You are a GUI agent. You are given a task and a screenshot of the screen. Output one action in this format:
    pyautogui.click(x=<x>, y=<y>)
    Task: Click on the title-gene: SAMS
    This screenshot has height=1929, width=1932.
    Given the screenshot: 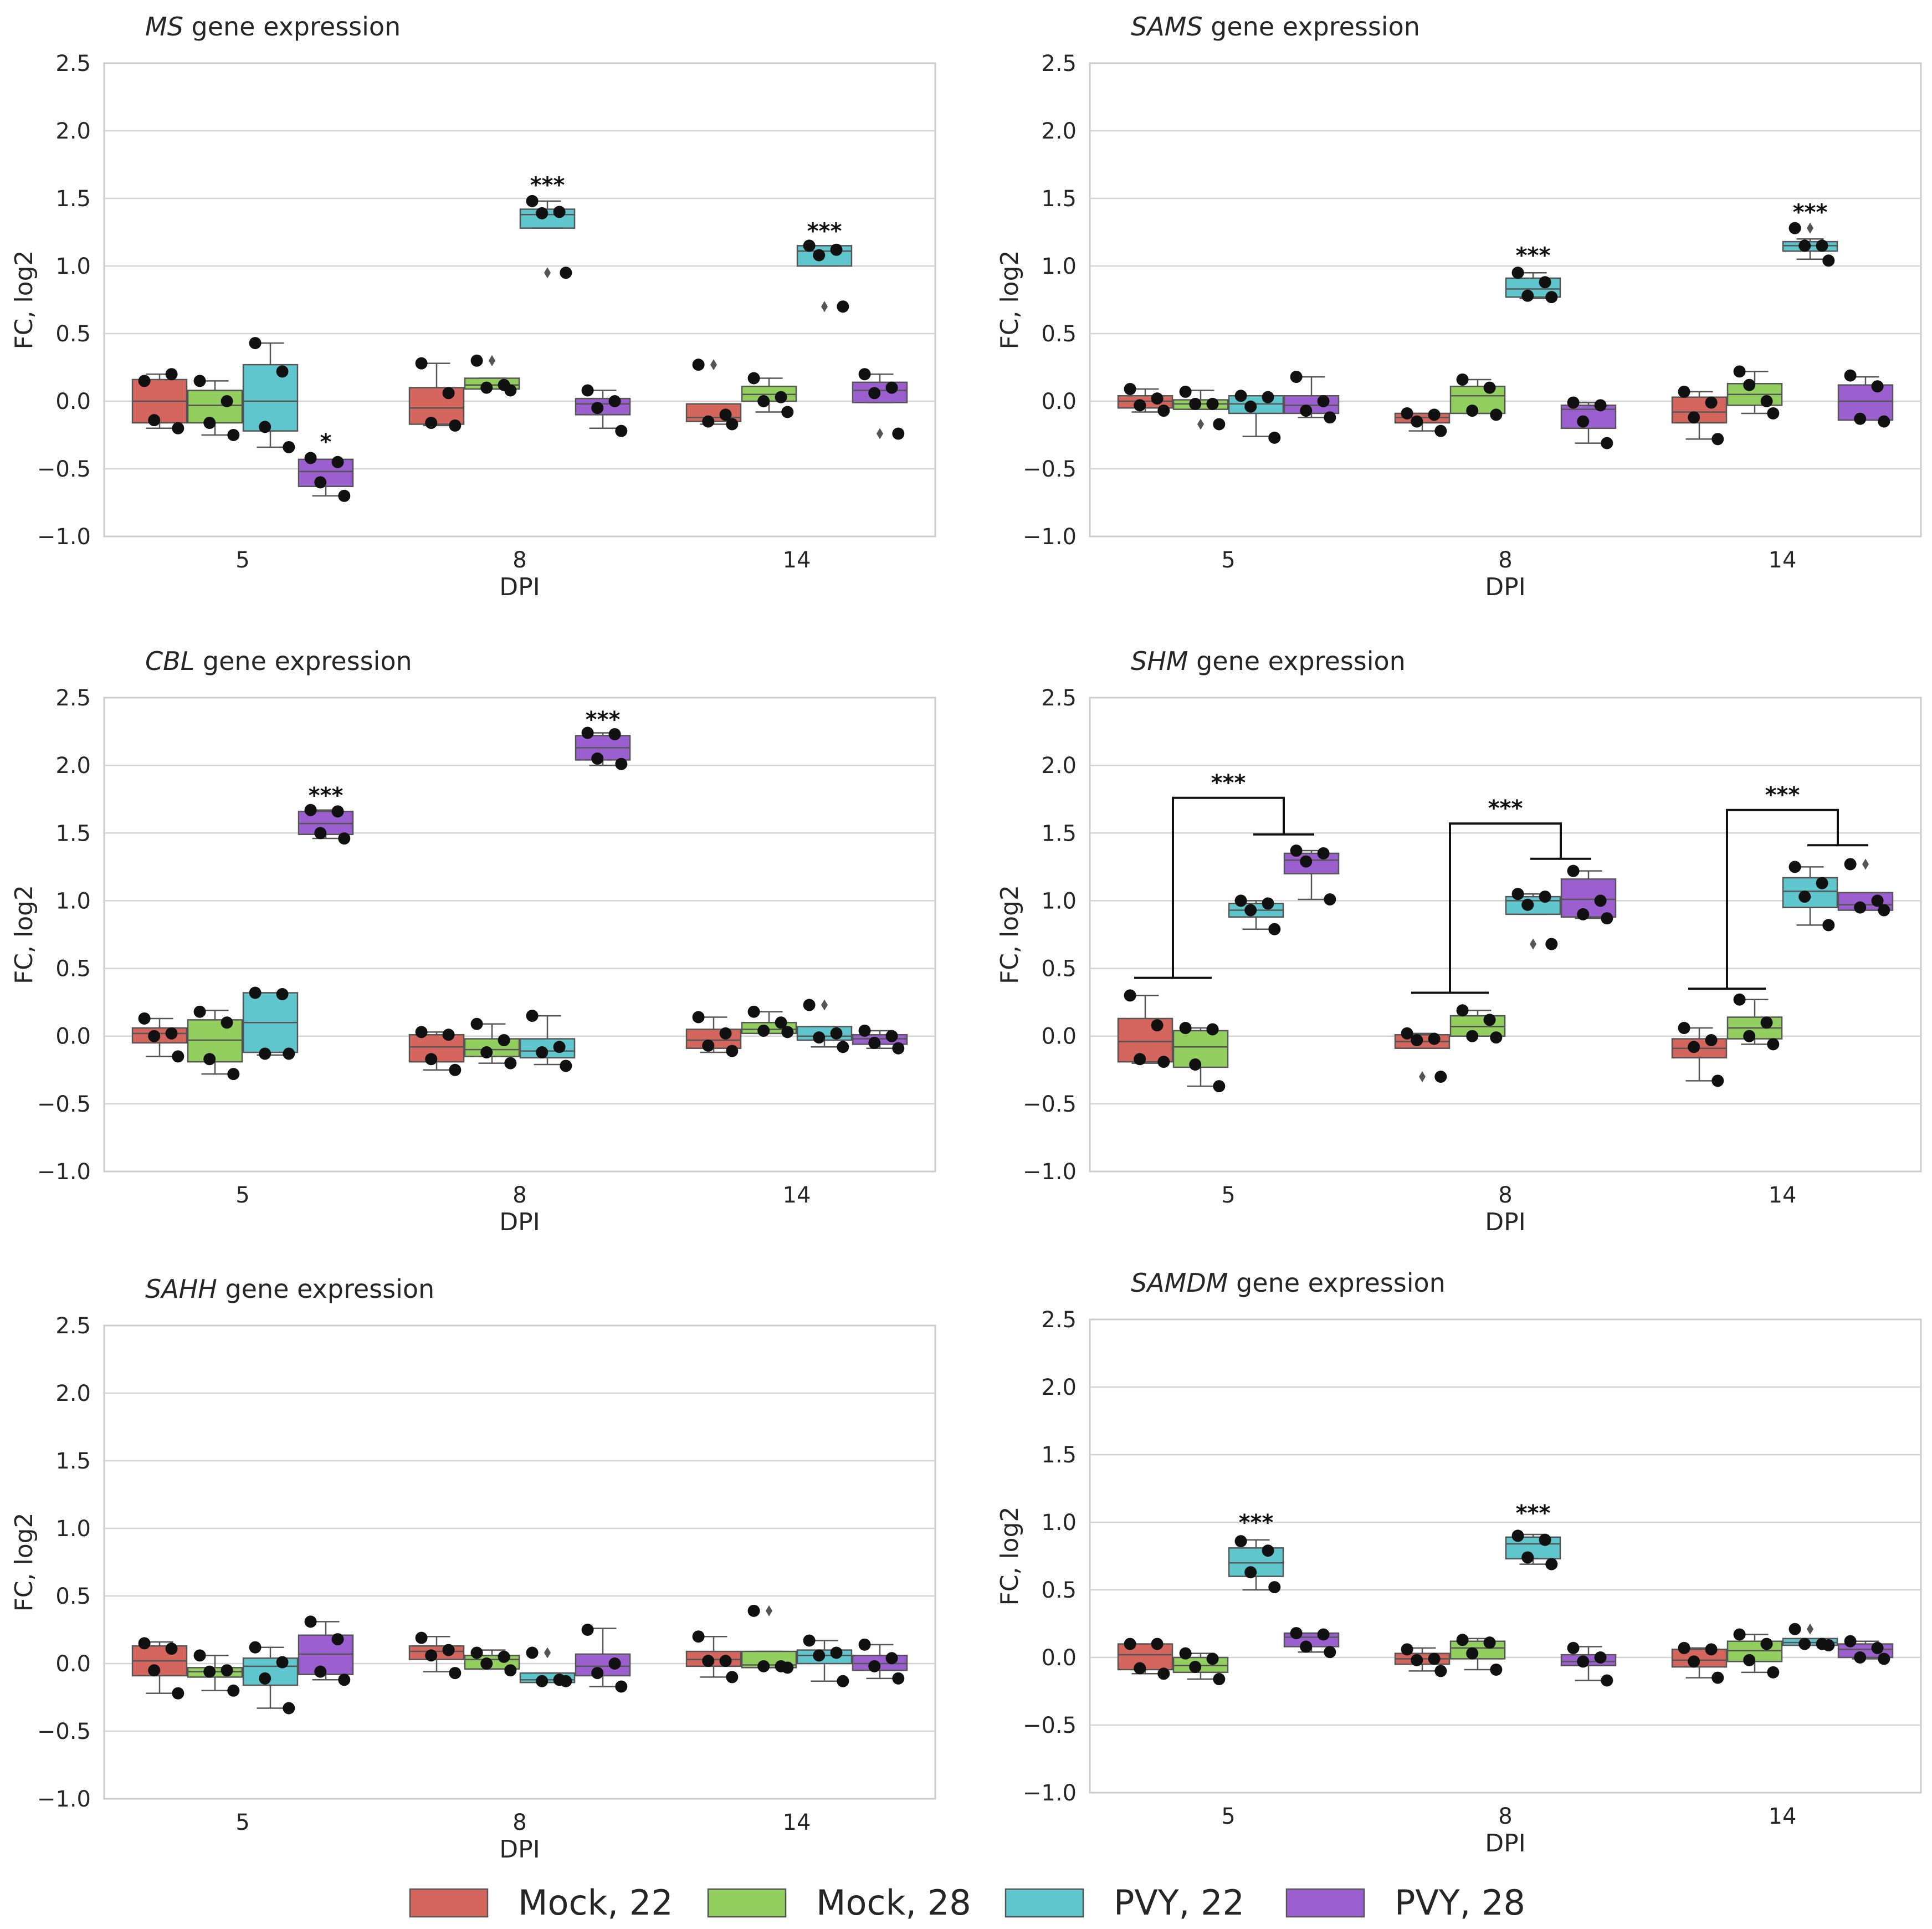 What is the action you would take?
    pyautogui.click(x=1167, y=27)
    